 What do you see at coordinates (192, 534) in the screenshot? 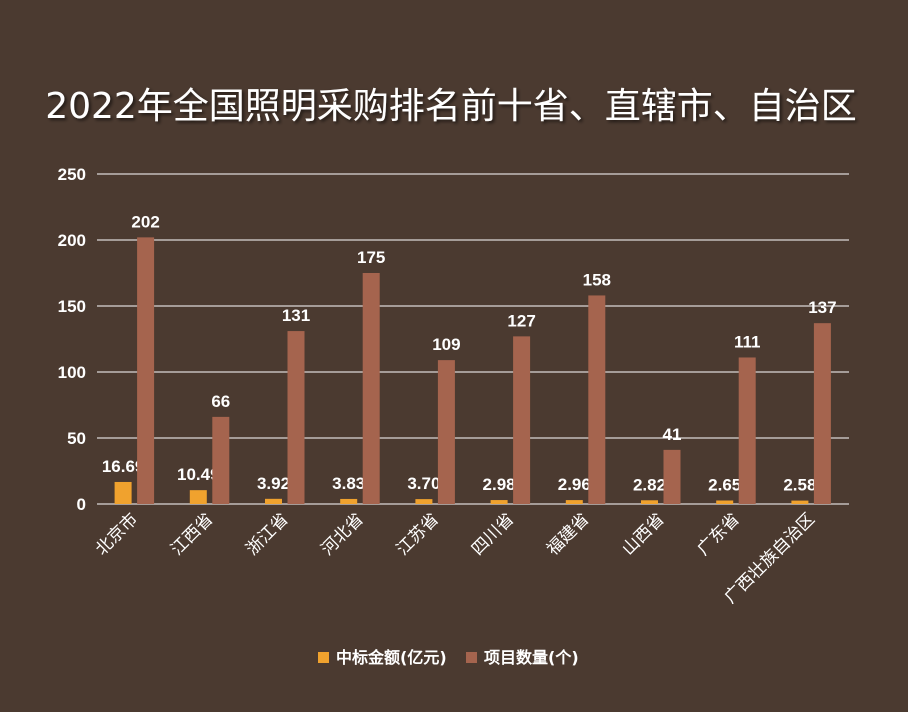
I see `x-category-label: 江西省` at bounding box center [192, 534].